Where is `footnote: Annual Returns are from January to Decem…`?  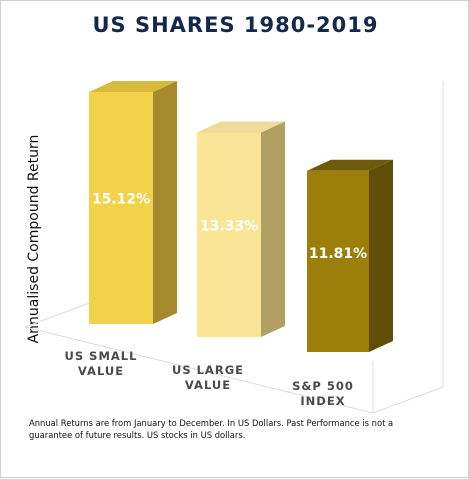 footnote: Annual Returns are from January to Decem… is located at coordinates (211, 429).